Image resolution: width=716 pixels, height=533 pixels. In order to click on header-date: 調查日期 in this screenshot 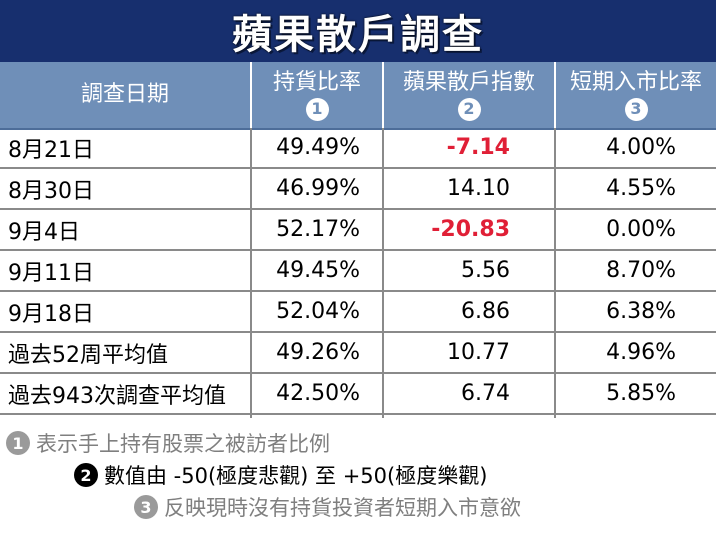, I will do `click(125, 95)`.